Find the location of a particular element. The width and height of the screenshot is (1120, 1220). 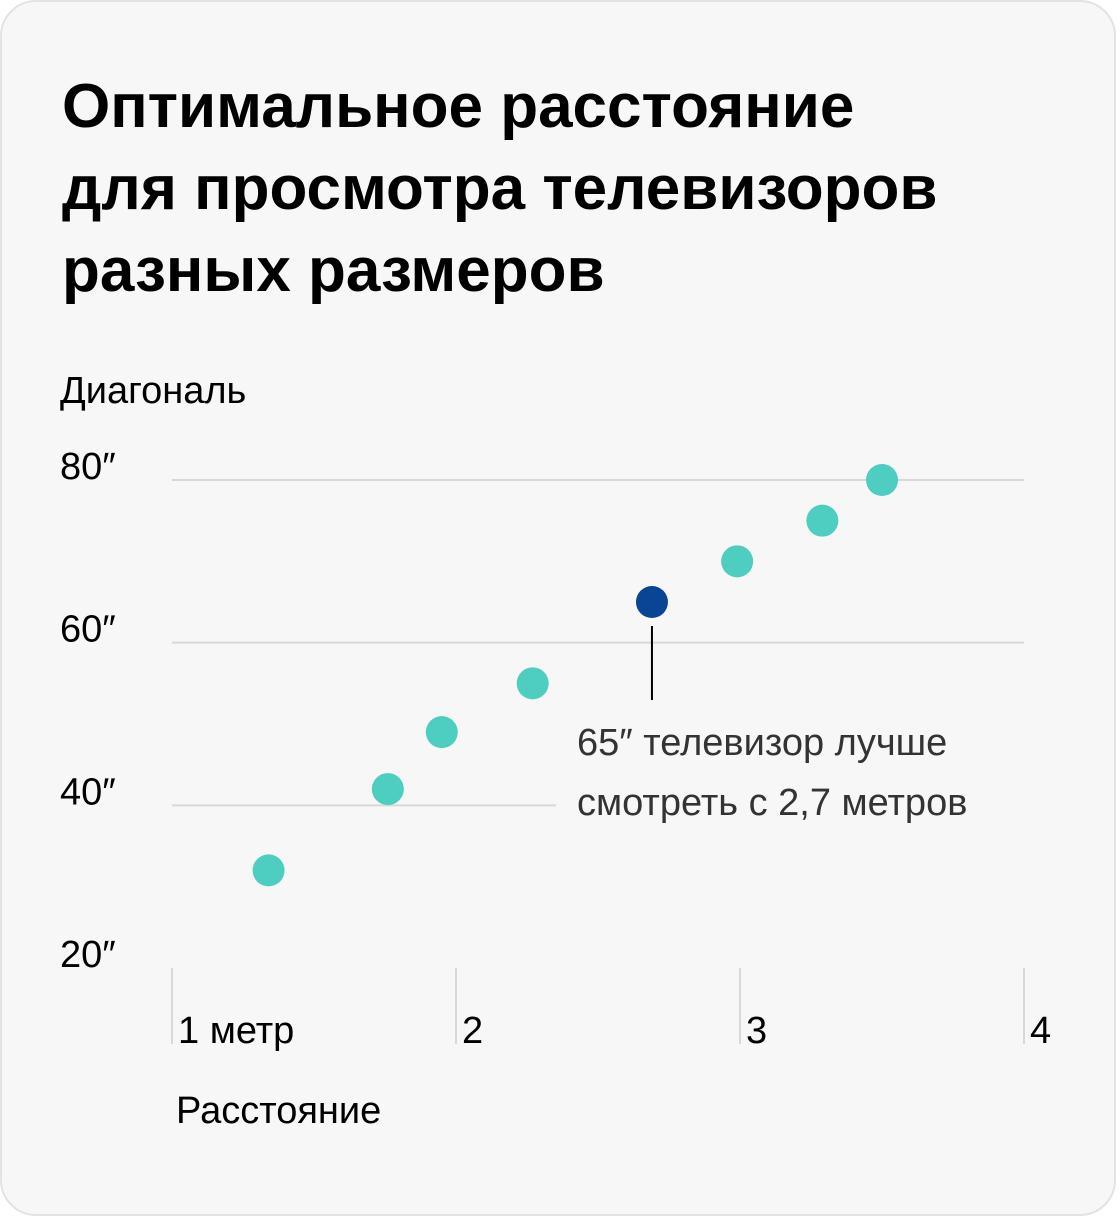

x-axis-label: Расстояние is located at coordinates (278, 1111).